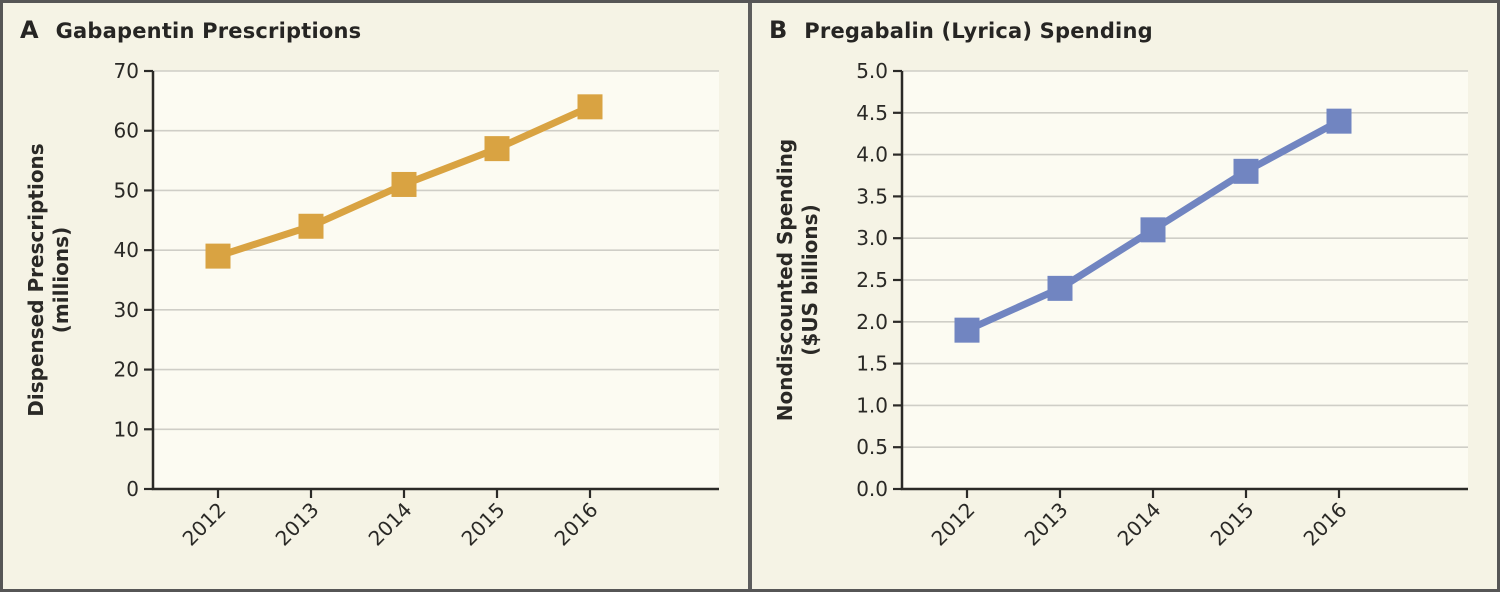 This screenshot has height=592, width=1500. I want to click on svg-text: 5.0, so click(872, 71).